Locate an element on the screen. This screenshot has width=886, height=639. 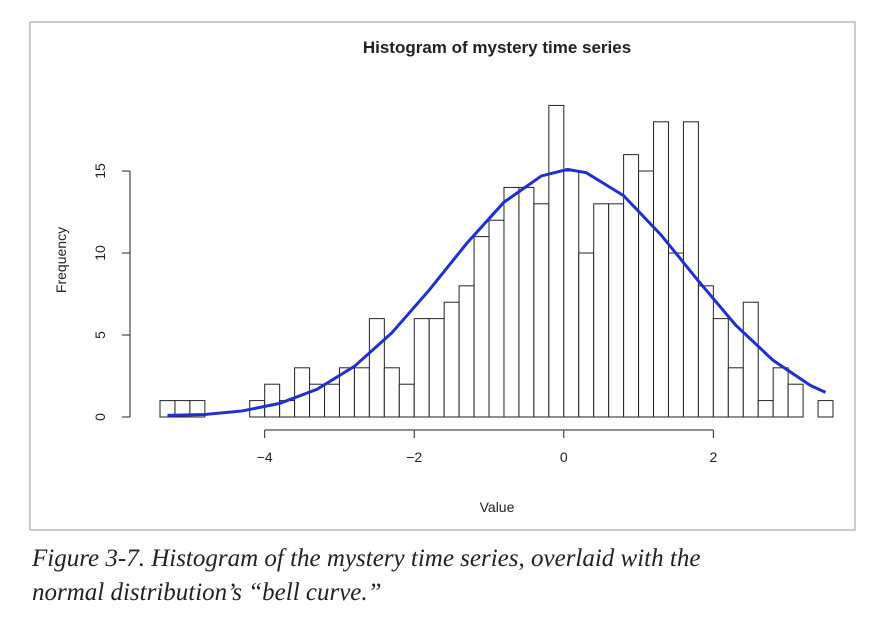
y-tick-label: 5 is located at coordinates (100, 335).